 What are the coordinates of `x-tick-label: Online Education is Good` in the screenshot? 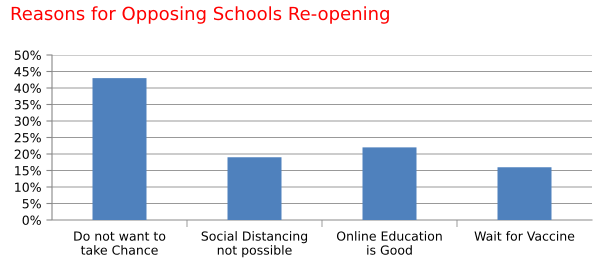 It's located at (389, 243).